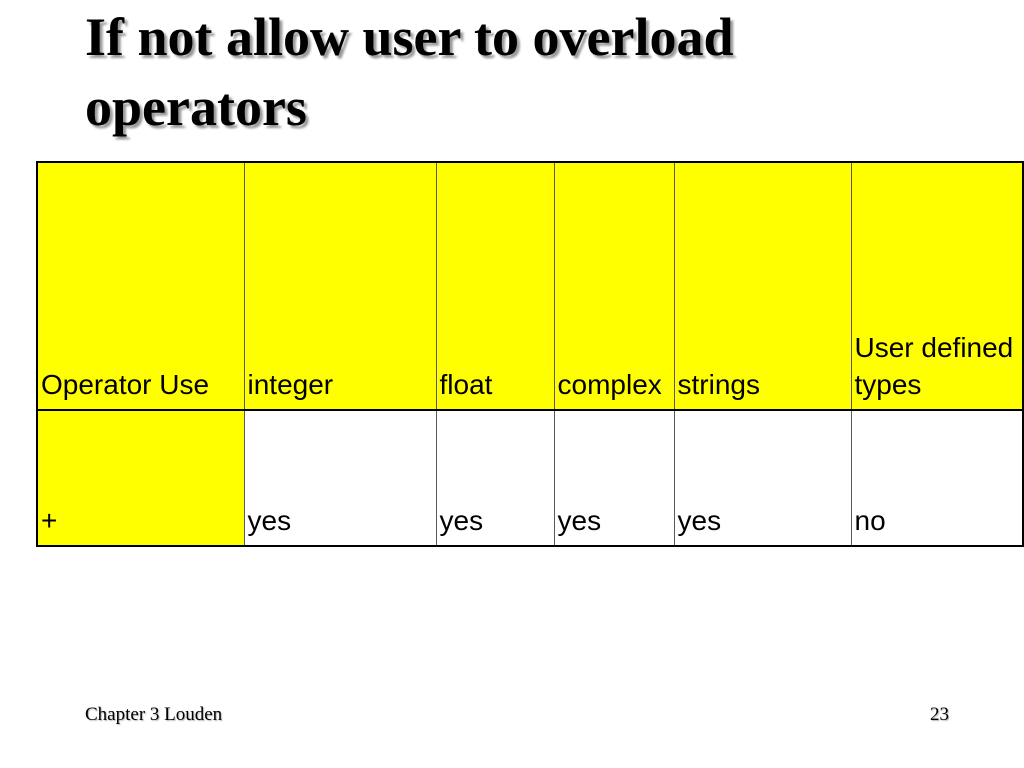 The image size is (1024, 768). I want to click on value-cell: no, so click(937, 478).